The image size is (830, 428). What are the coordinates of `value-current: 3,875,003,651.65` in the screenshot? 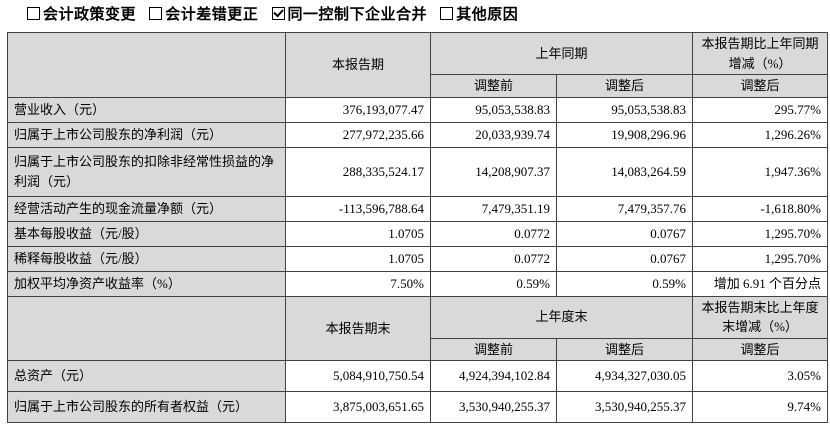 It's located at (358, 407).